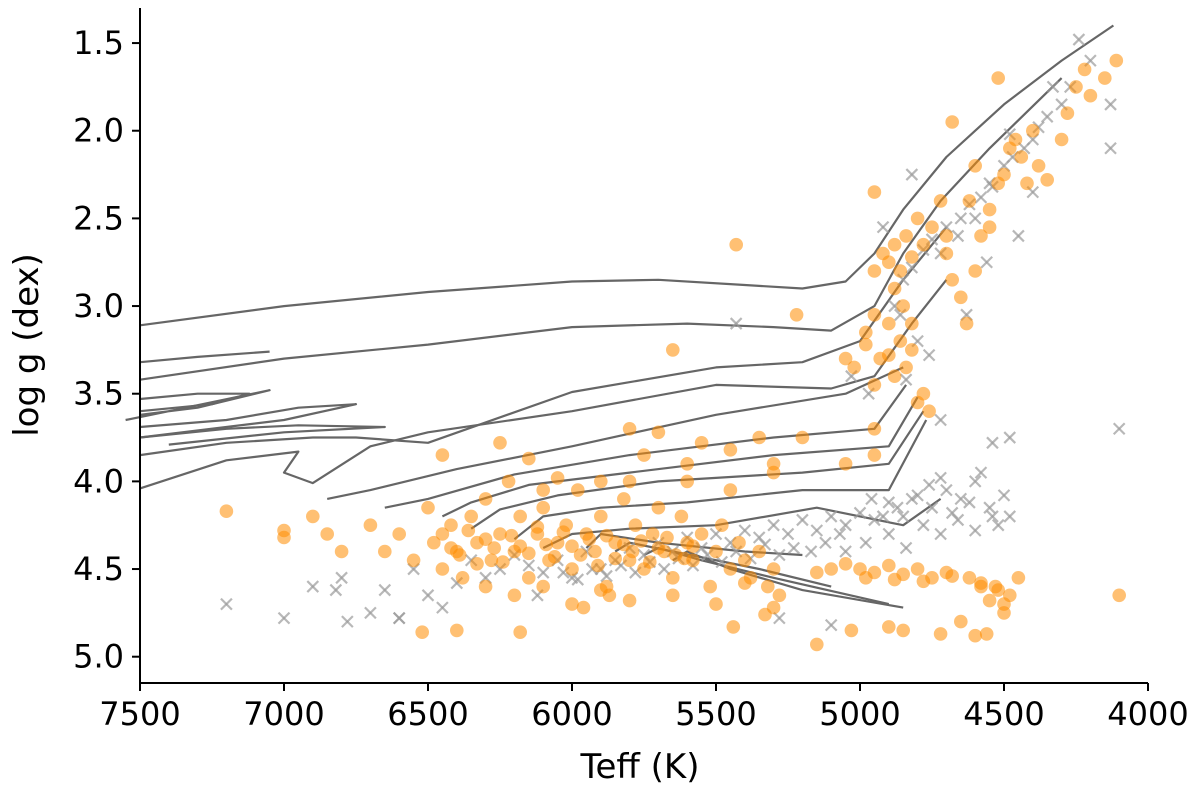  Describe the element at coordinates (98, 218) in the screenshot. I see `y-tick-label: 2.5` at that location.